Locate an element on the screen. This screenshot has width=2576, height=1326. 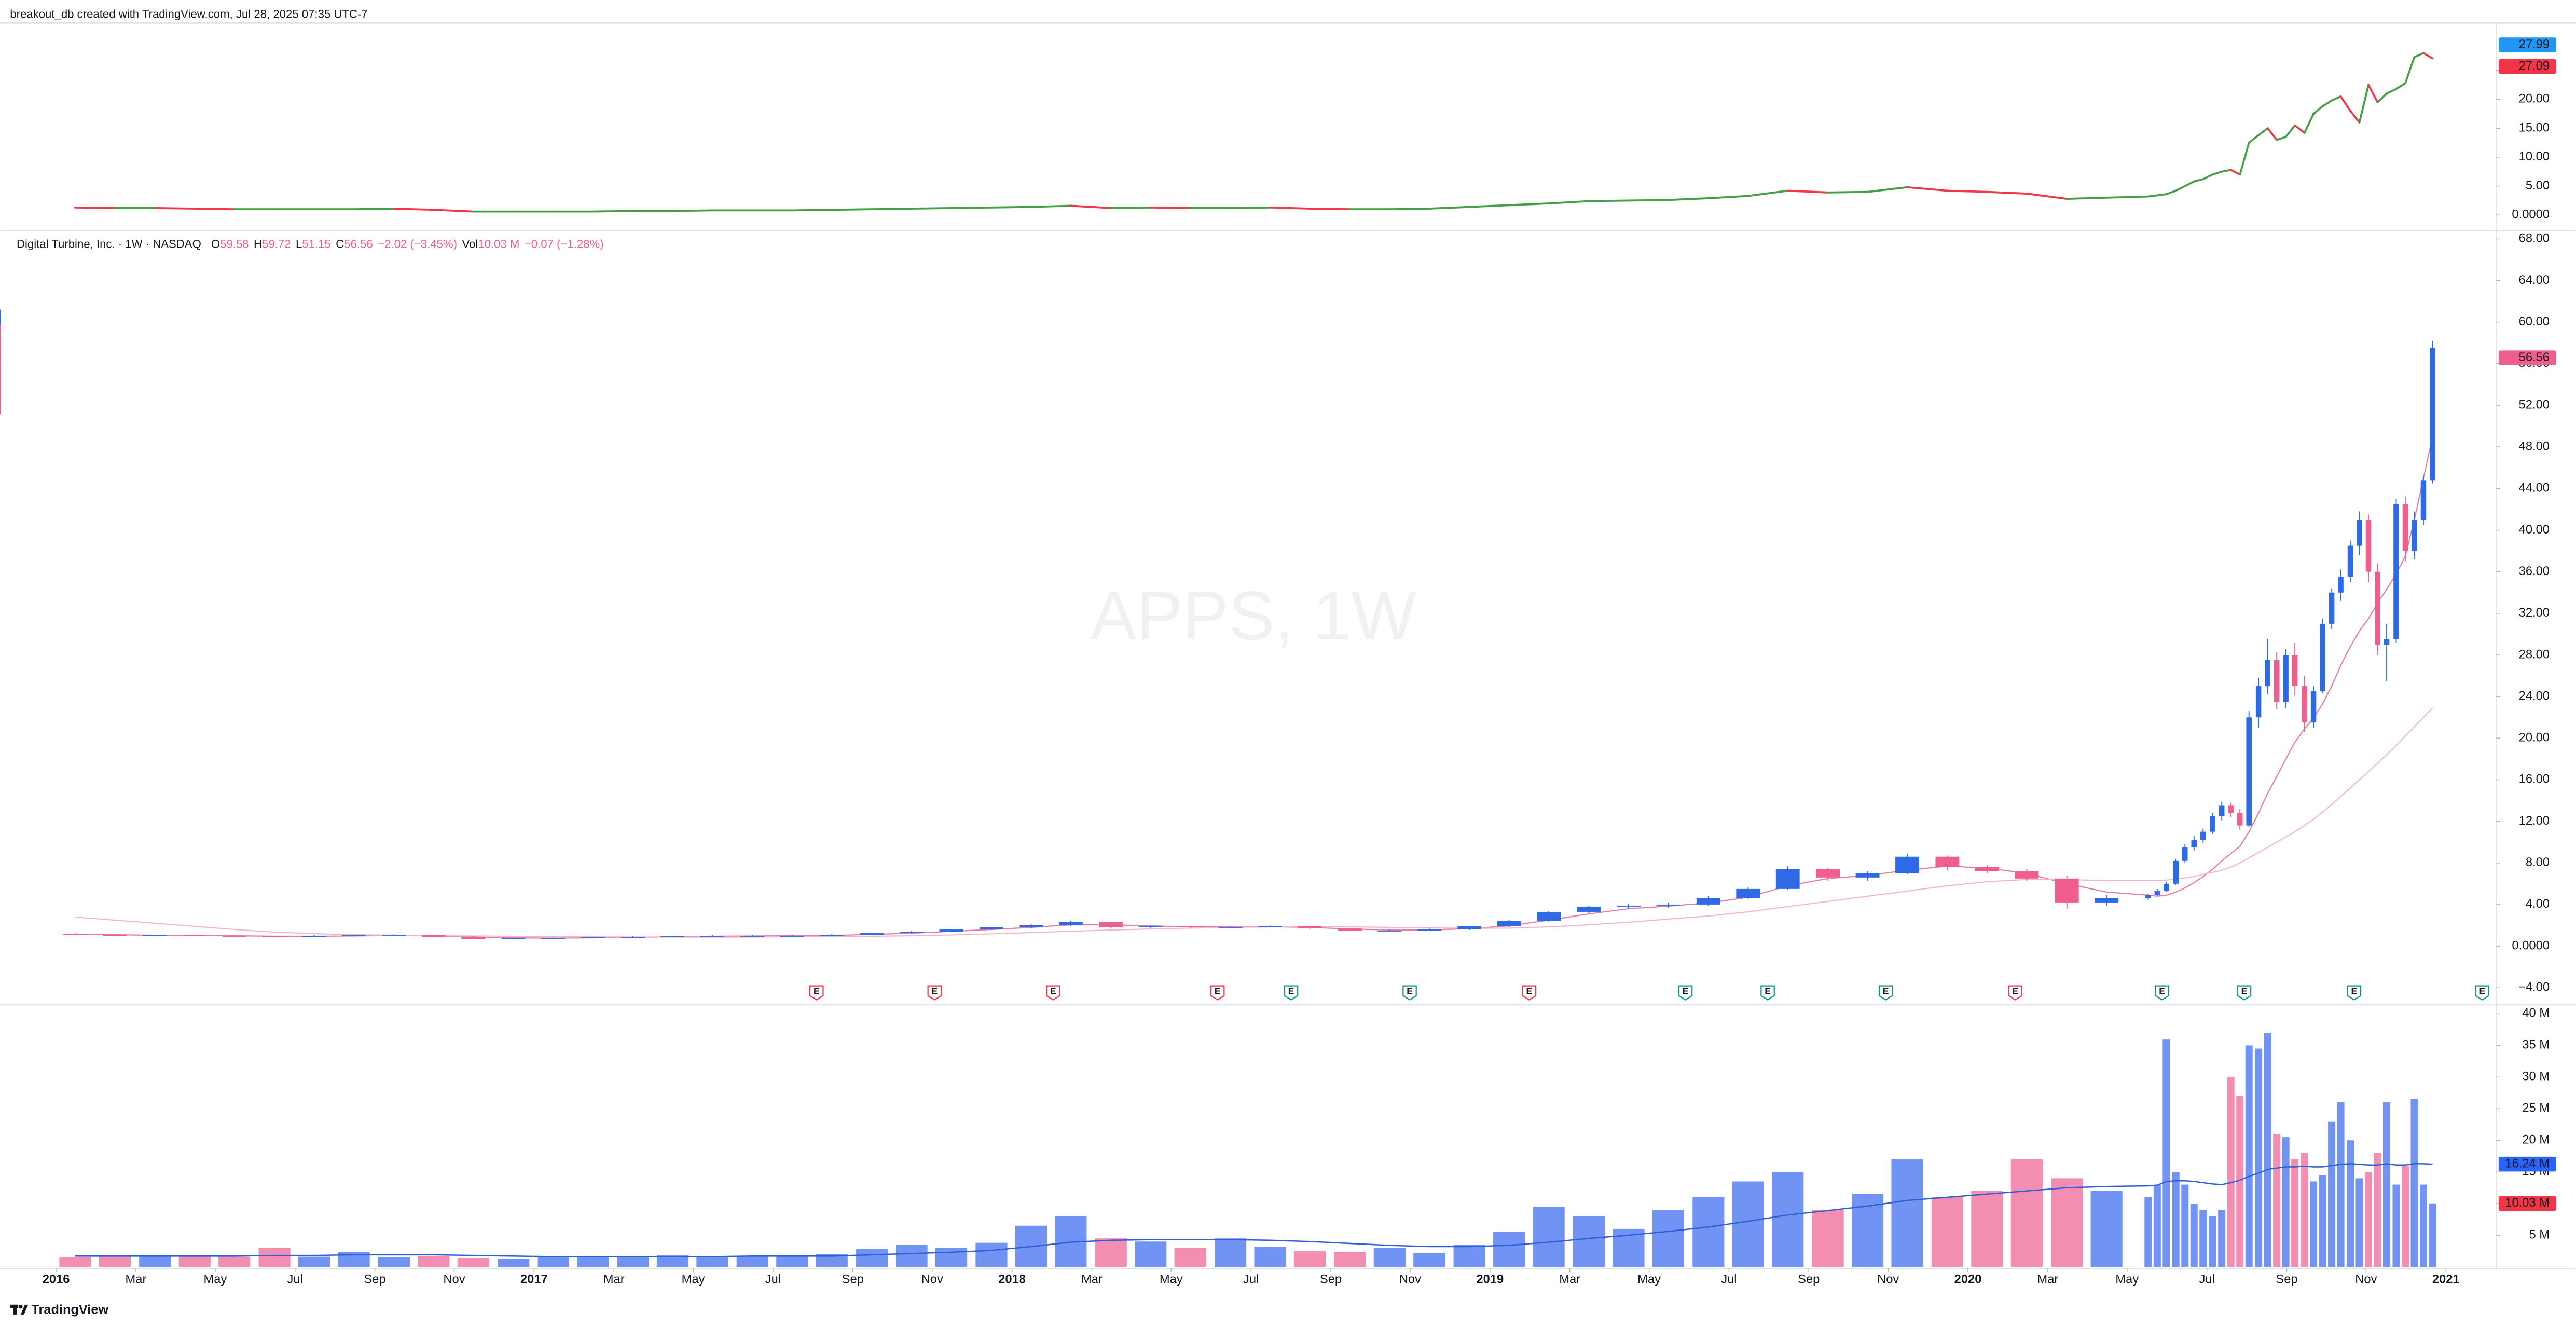
y-tick-label: 44.00 is located at coordinates (2534, 488).